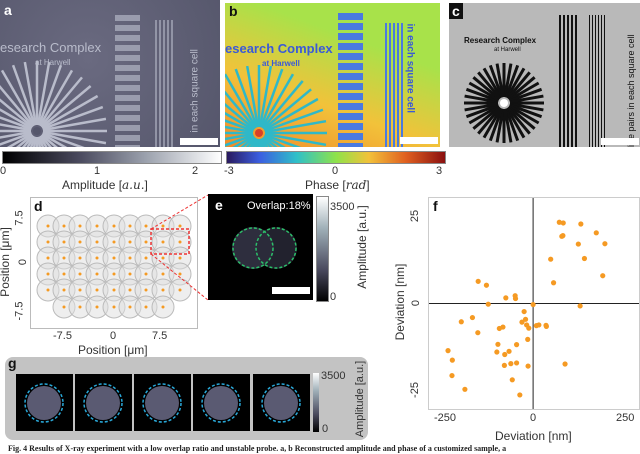 Image resolution: width=640 pixels, height=454 pixels. What do you see at coordinates (113, 350) in the screenshot?
I see `x-axis-label: Position [μm]` at bounding box center [113, 350].